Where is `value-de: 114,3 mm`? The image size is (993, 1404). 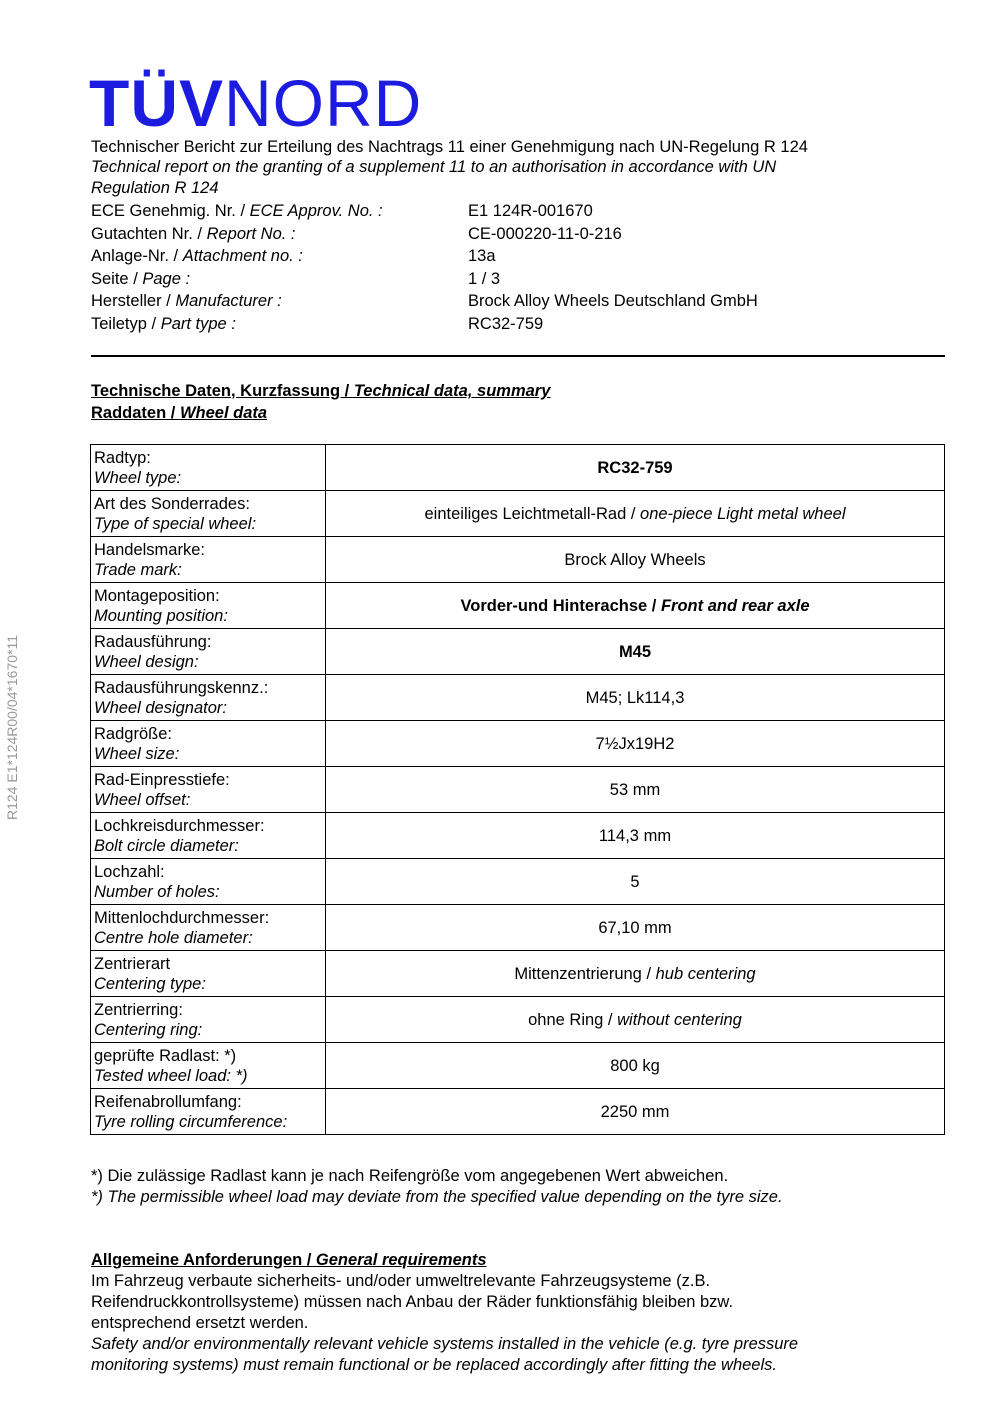 value-de: 114,3 mm is located at coordinates (635, 835).